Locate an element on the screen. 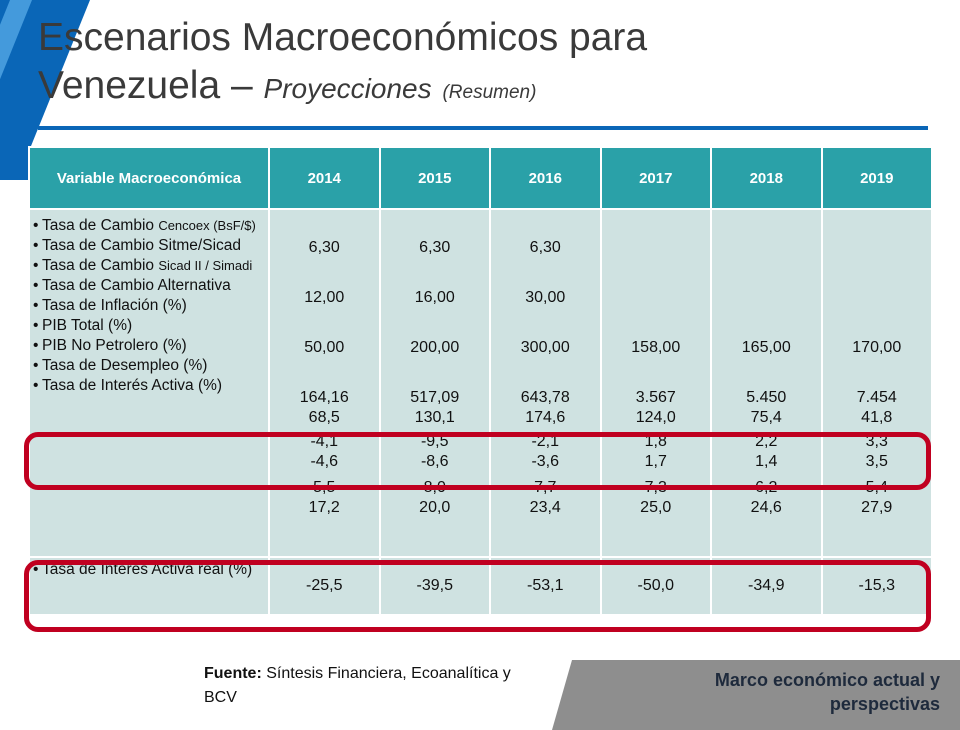 The height and width of the screenshot is (730, 960). table-cell: -50,0 is located at coordinates (655, 586).